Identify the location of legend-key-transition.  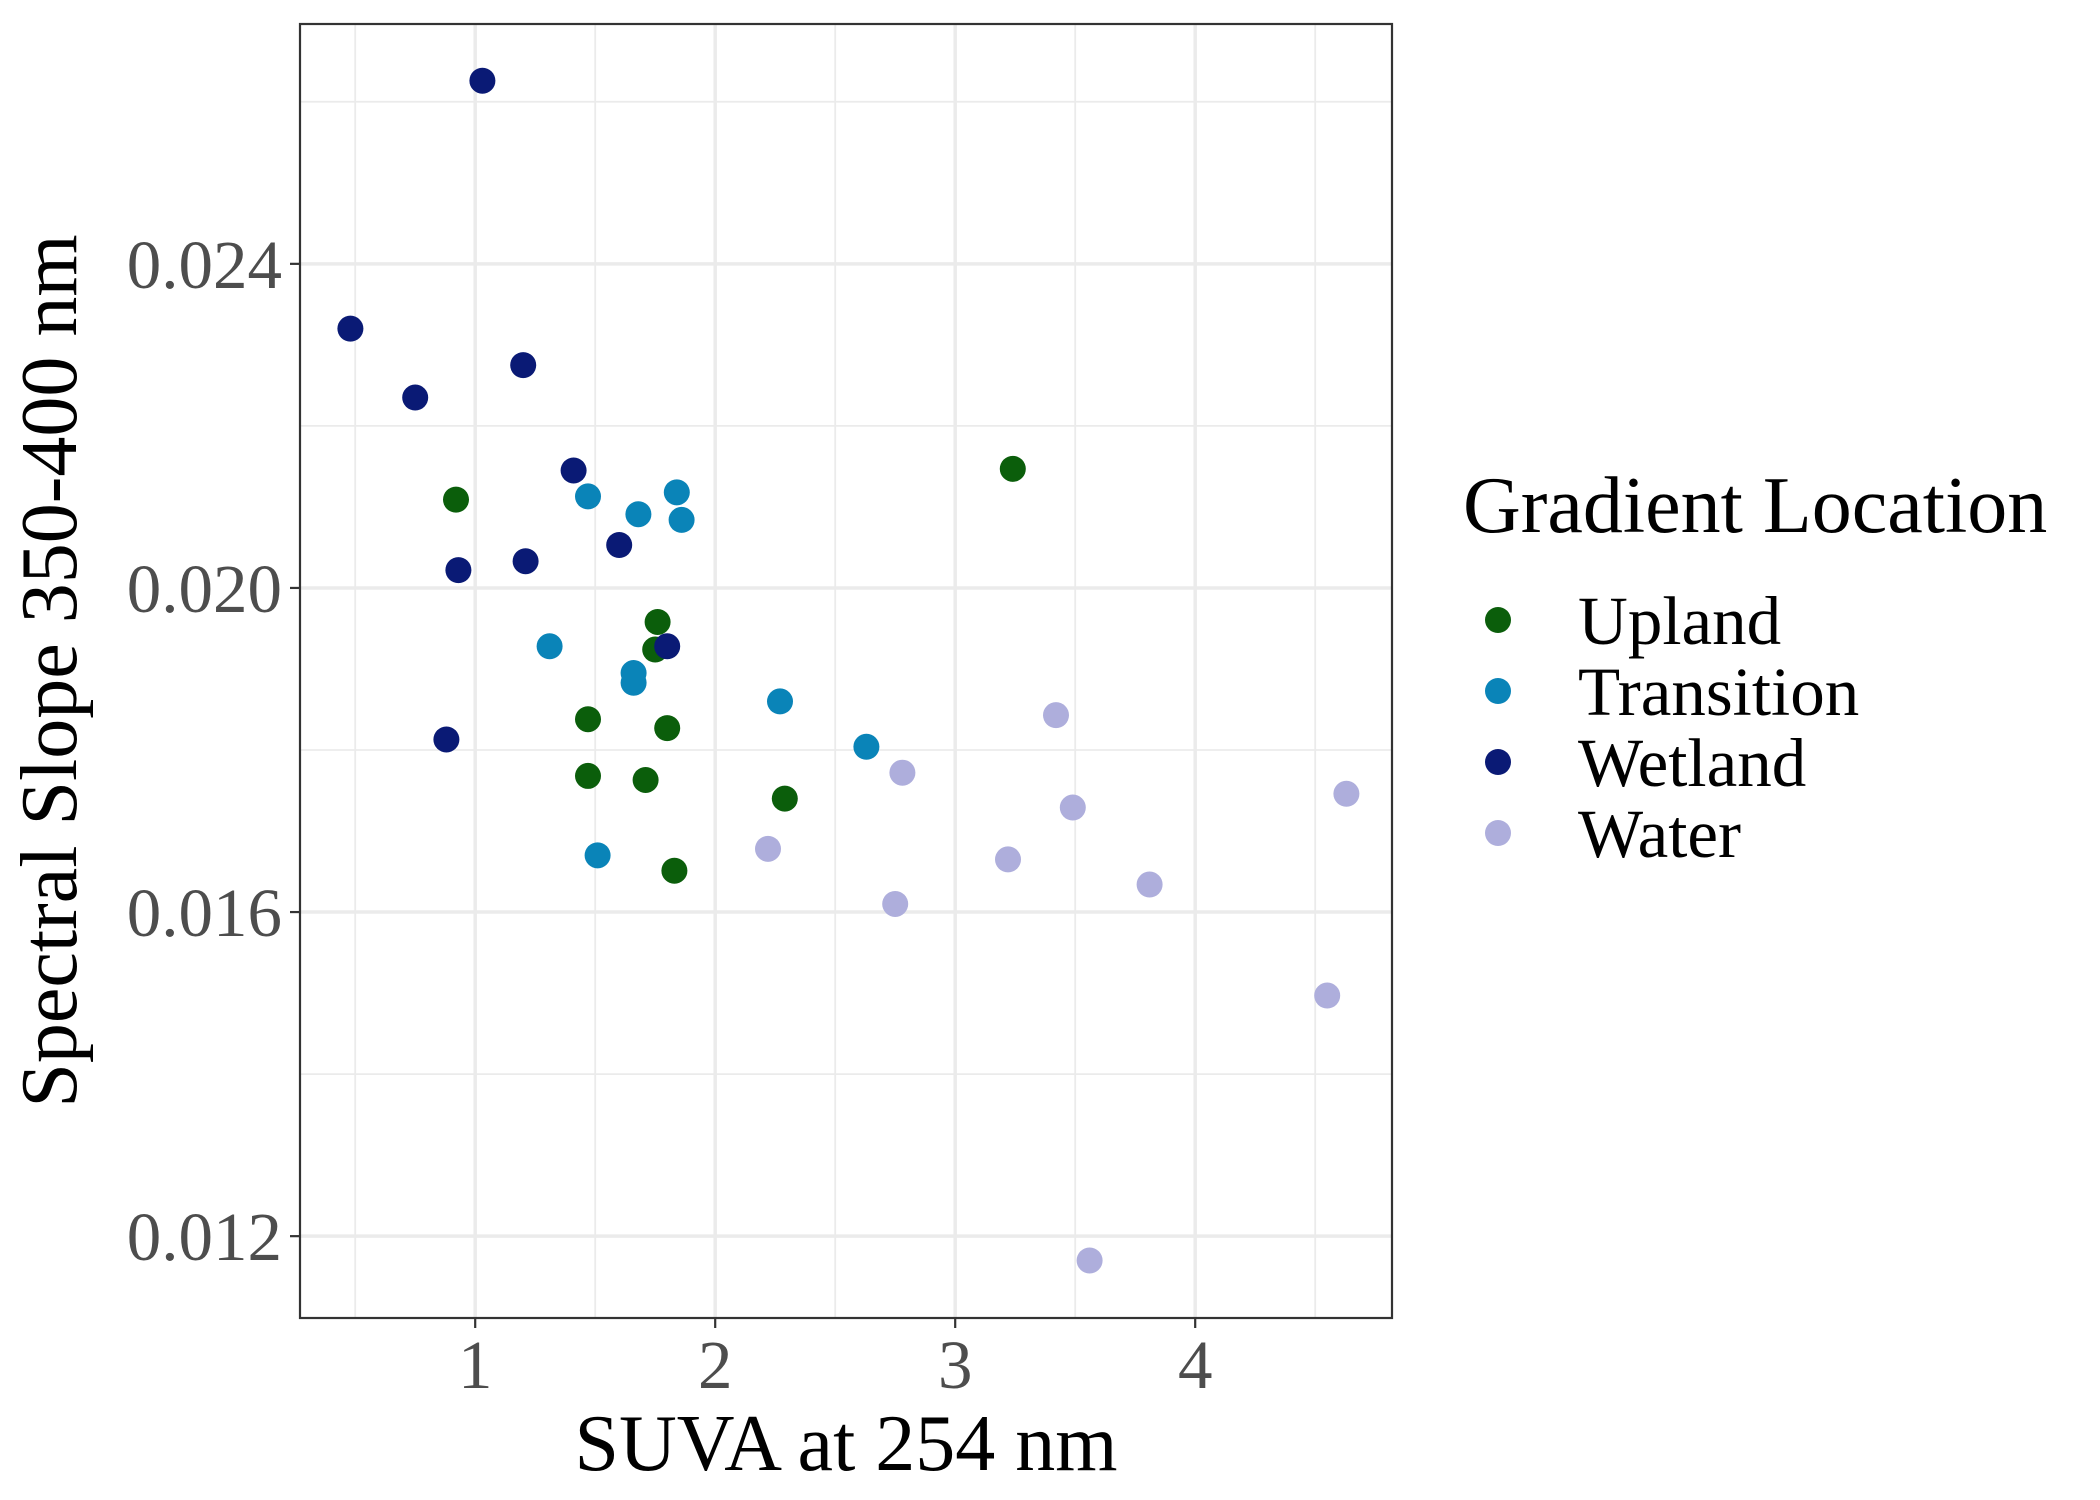
(1498, 691).